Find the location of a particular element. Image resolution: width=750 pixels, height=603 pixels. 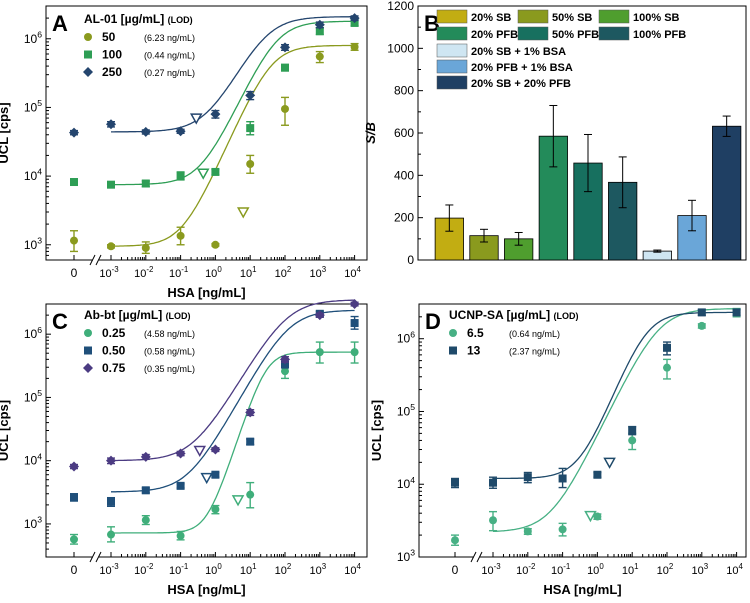

y-tick-label: 0 is located at coordinates (410, 260).